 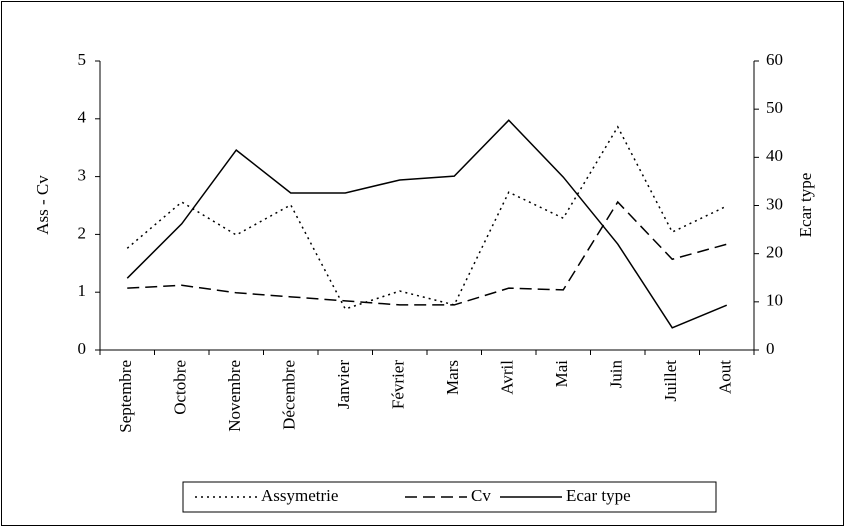 What do you see at coordinates (598, 495) in the screenshot?
I see `legend-label: Ecar type` at bounding box center [598, 495].